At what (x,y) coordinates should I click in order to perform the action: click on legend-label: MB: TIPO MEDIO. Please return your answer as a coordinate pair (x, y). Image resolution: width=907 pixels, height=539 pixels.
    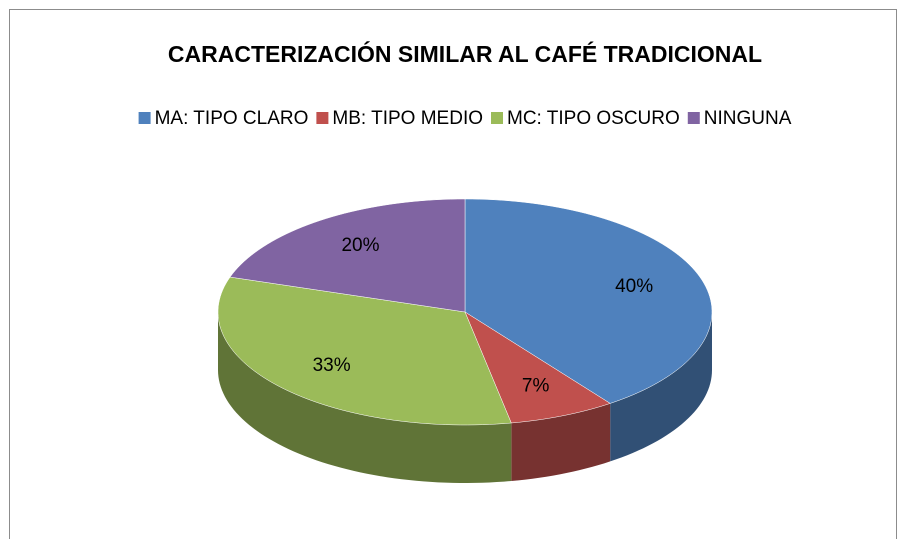
    Looking at the image, I should click on (407, 118).